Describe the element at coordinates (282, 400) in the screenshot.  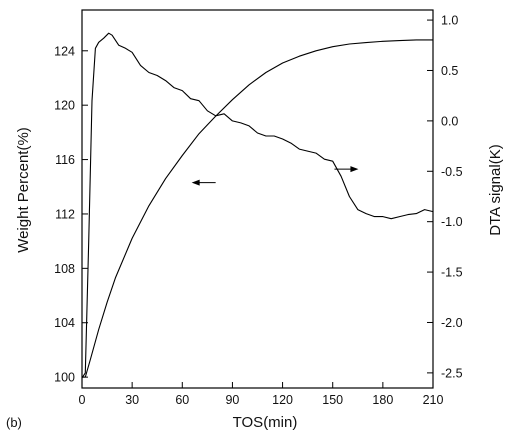
I see `x-tick-label: 120` at that location.